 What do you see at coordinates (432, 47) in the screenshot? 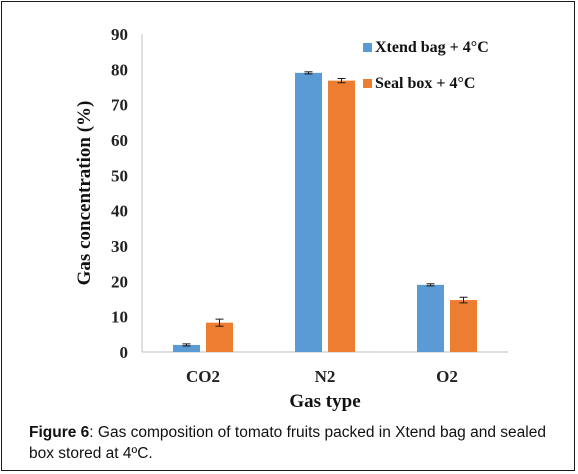
I see `legend-label: Xtend bag + 4°C` at bounding box center [432, 47].